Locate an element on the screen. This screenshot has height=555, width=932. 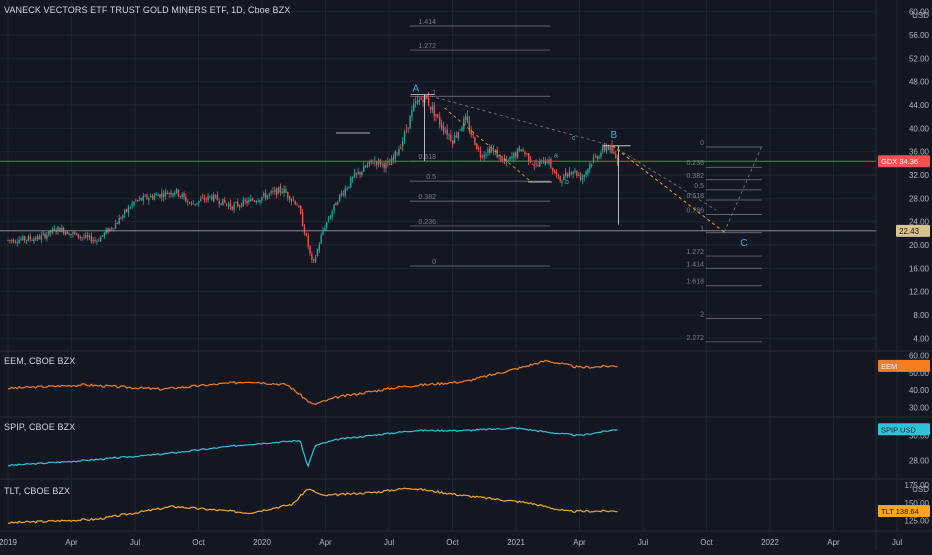
spip-pane-title: SPIP, CBOE BZX is located at coordinates (40, 427).